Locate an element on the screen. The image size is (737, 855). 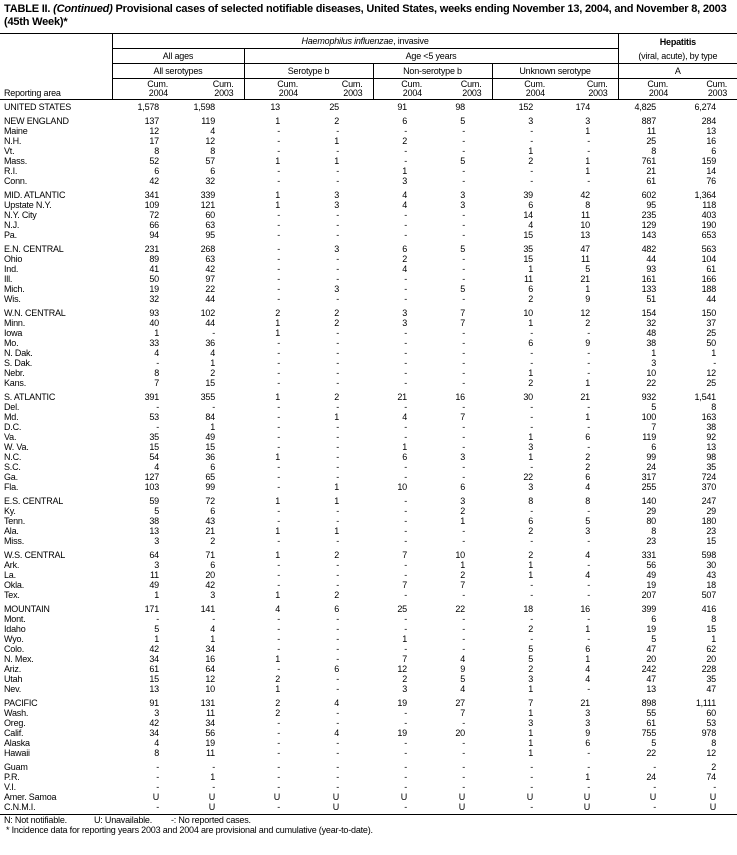
table-row: V.I. - - - - - - - - - - is located at coordinates (368, 787).